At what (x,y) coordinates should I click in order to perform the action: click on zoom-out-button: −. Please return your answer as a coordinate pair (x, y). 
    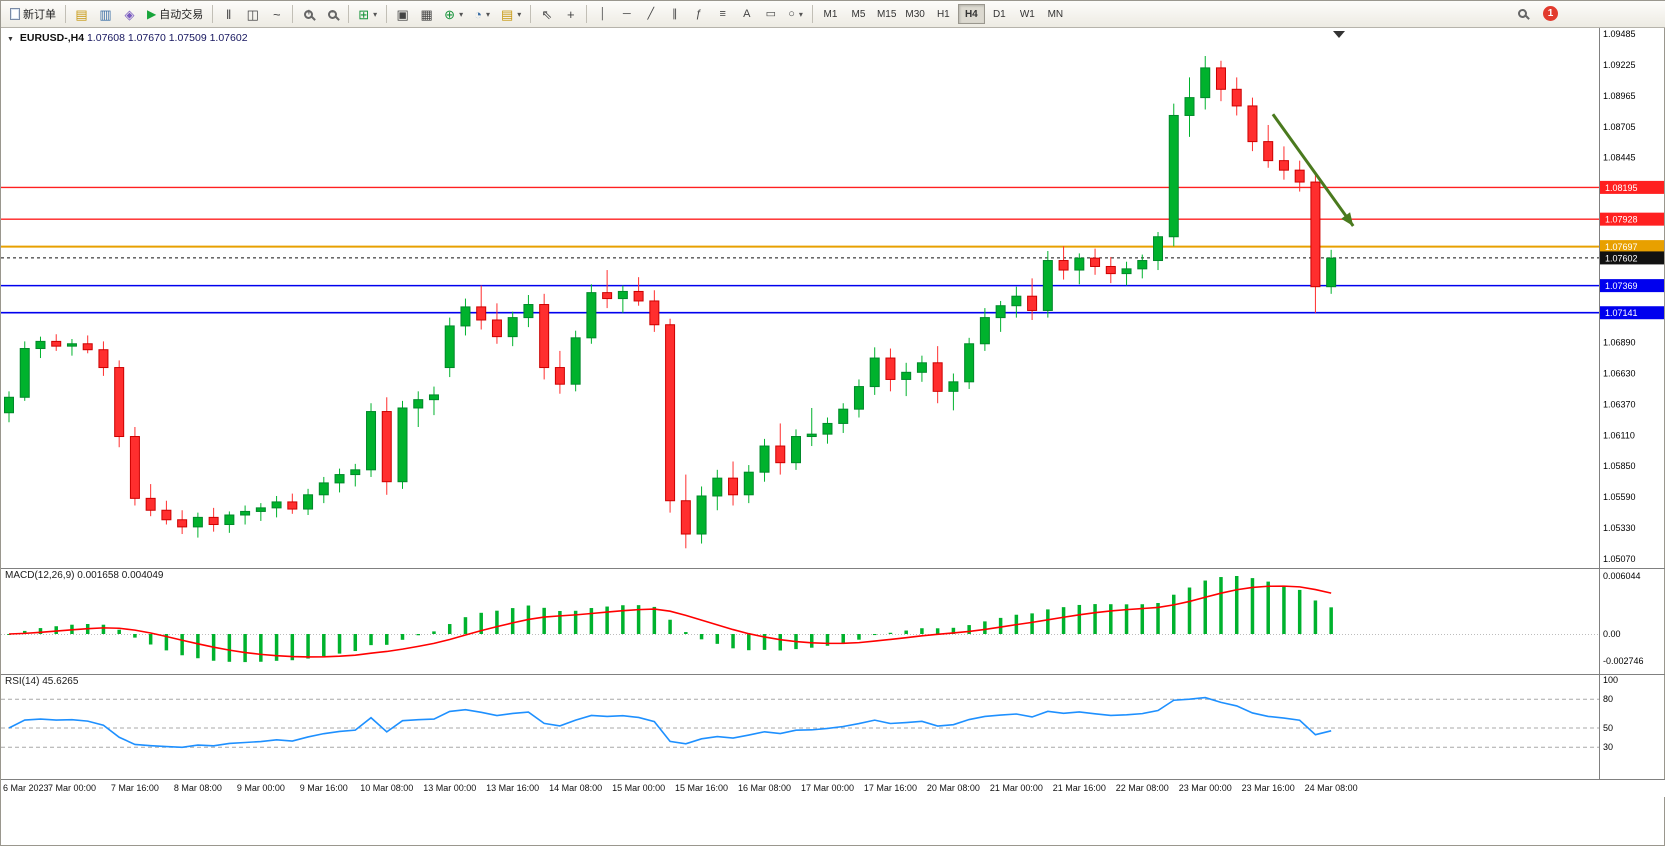
    Looking at the image, I should click on (332, 14).